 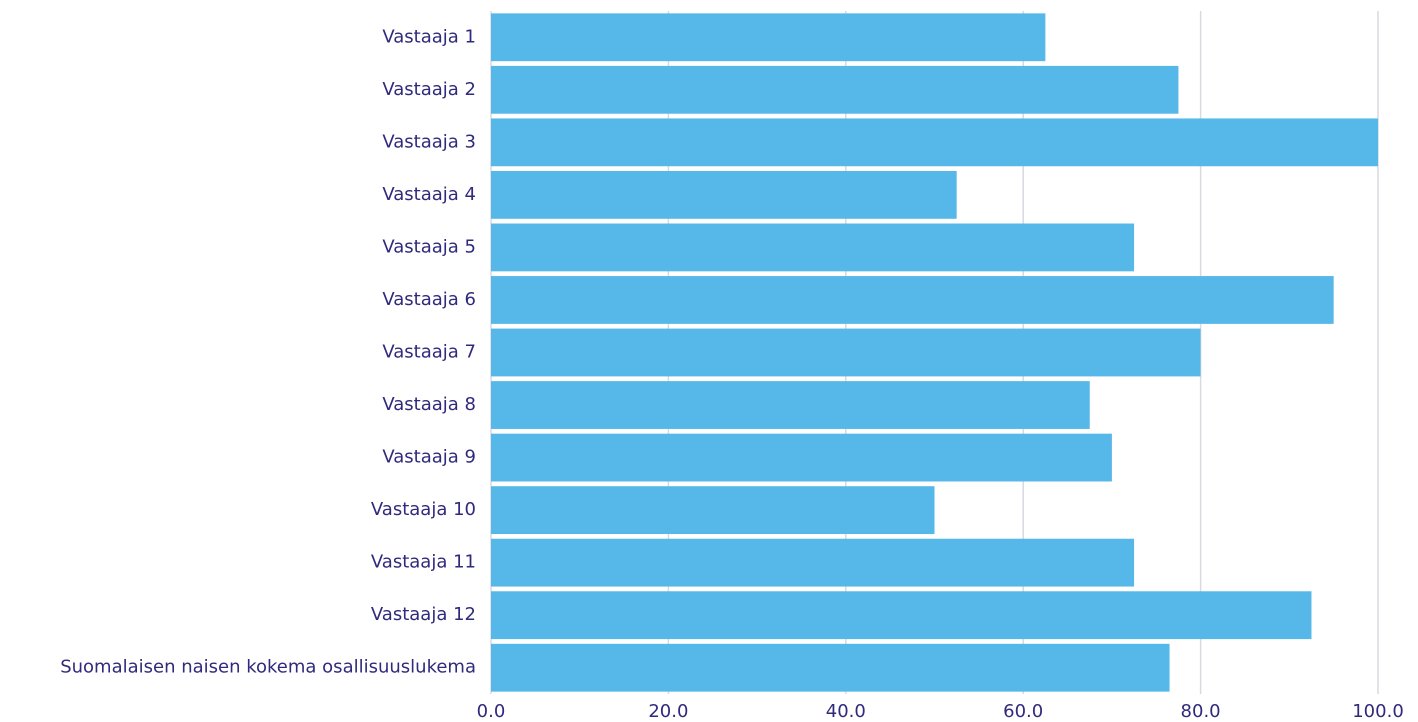 I want to click on y-tick-label: Vastaaja 7, so click(x=429, y=352).